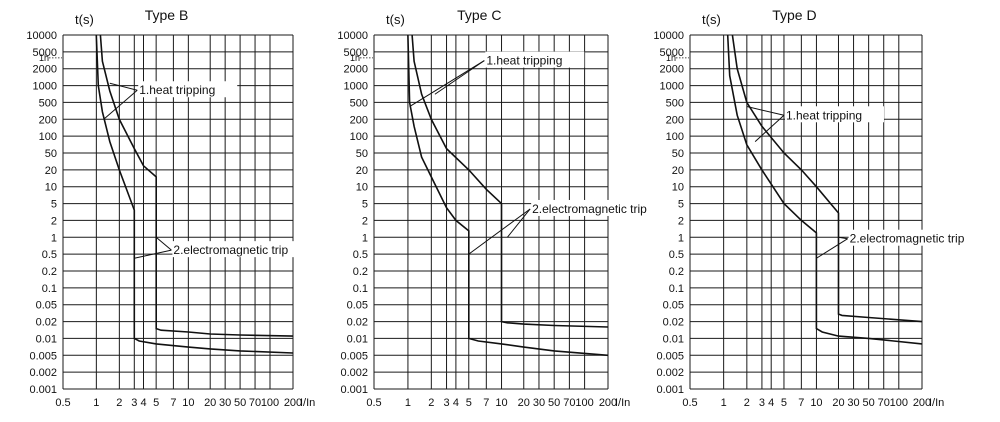 The height and width of the screenshot is (422, 1000). What do you see at coordinates (240, 403) in the screenshot?
I see `x-tick-label: 50` at bounding box center [240, 403].